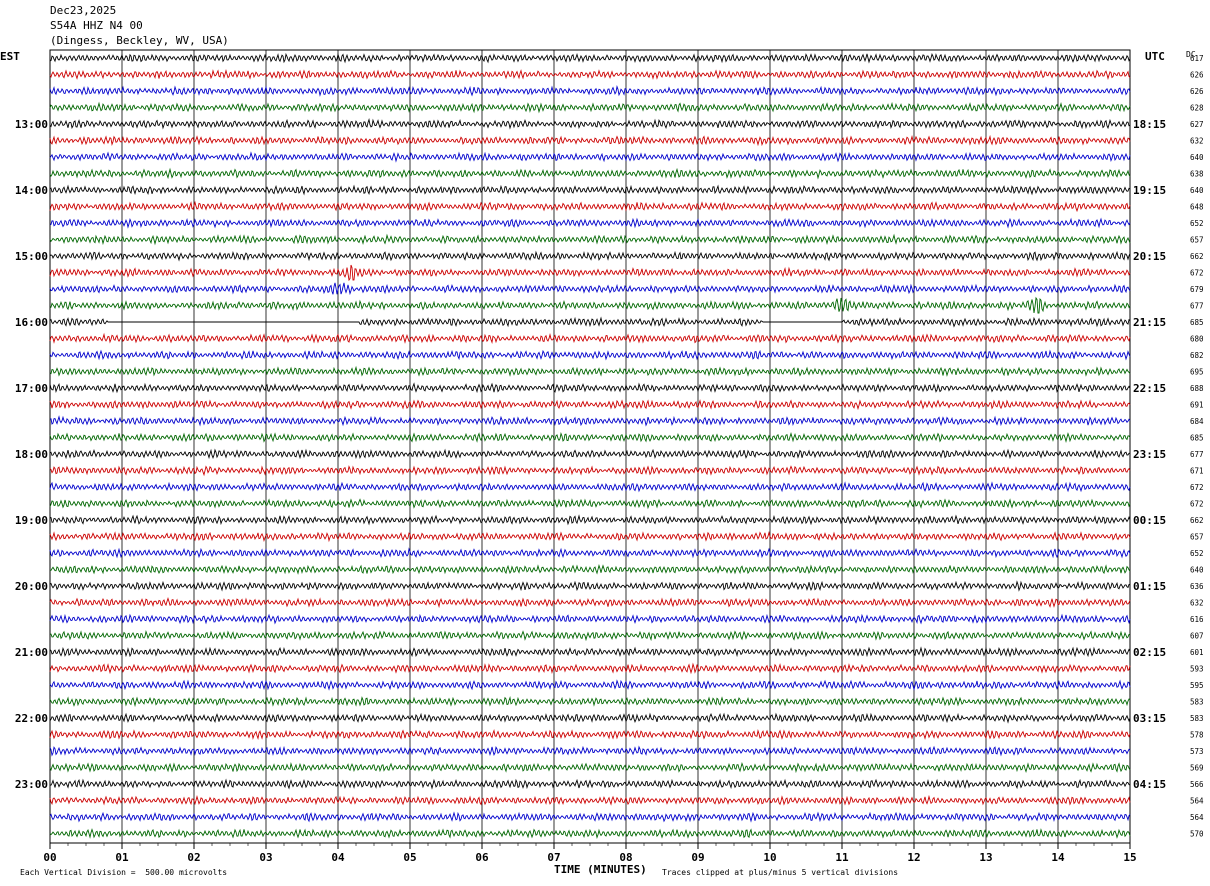  I want to click on dc-offset-label: 682, so click(1197, 355).